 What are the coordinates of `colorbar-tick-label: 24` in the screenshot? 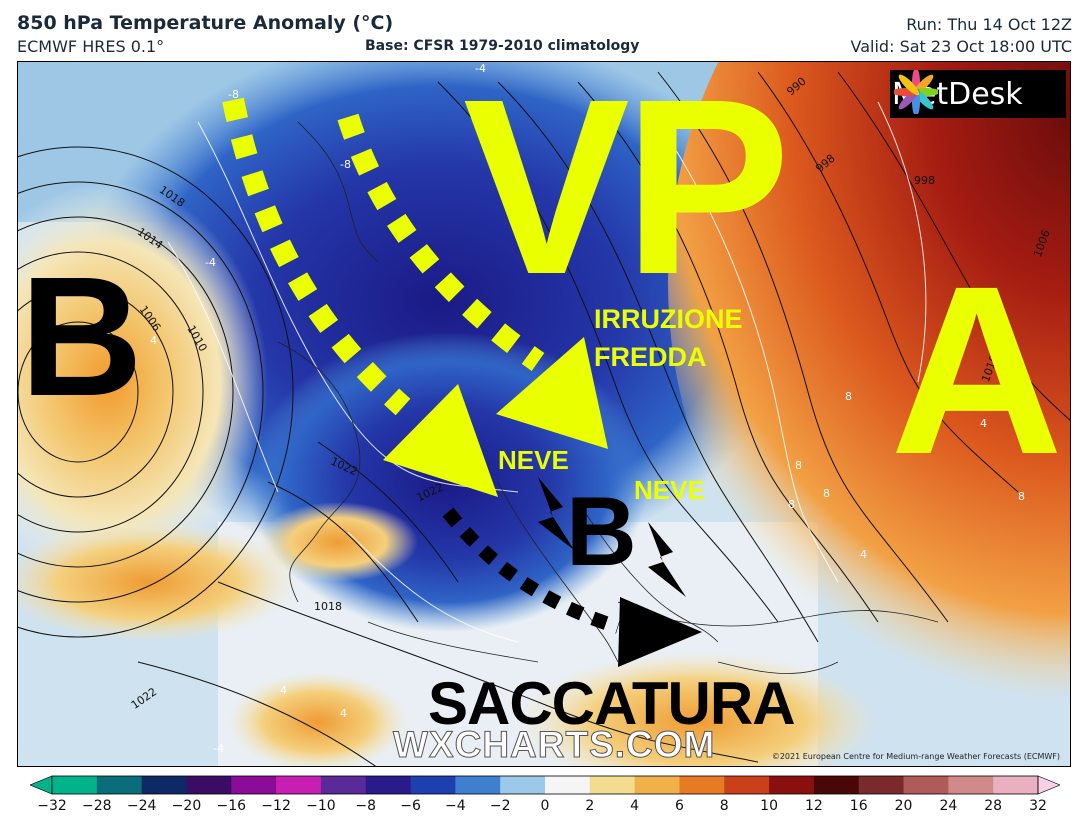 It's located at (948, 806).